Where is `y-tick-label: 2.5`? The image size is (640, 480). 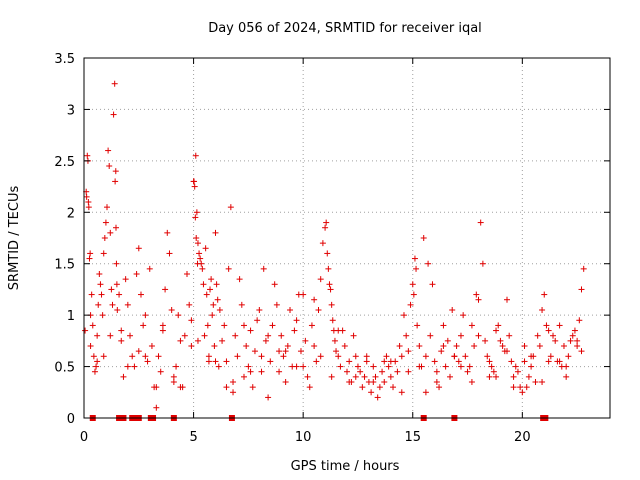
y-tick-label: 2.5 is located at coordinates (64, 162).